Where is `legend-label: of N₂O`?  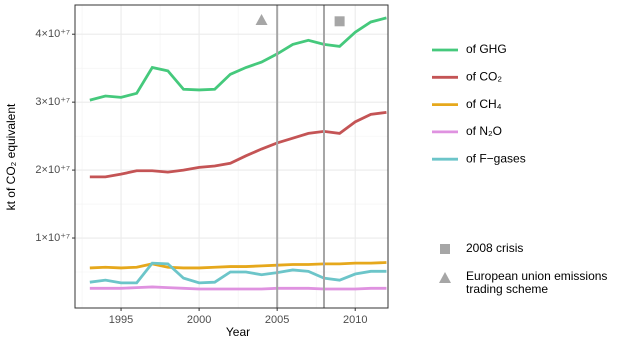
legend-label: of N₂O is located at coordinates (484, 131).